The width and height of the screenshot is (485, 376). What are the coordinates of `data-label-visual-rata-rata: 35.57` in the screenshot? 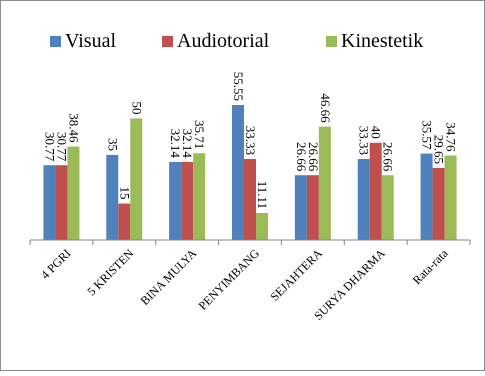 It's located at (427, 135).